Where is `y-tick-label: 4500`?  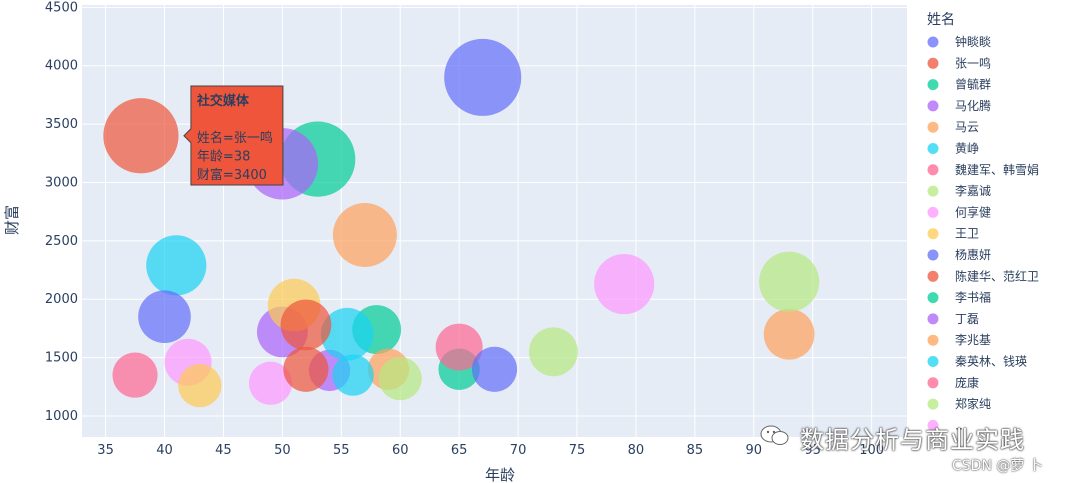
y-tick-label: 4500 is located at coordinates (61, 7).